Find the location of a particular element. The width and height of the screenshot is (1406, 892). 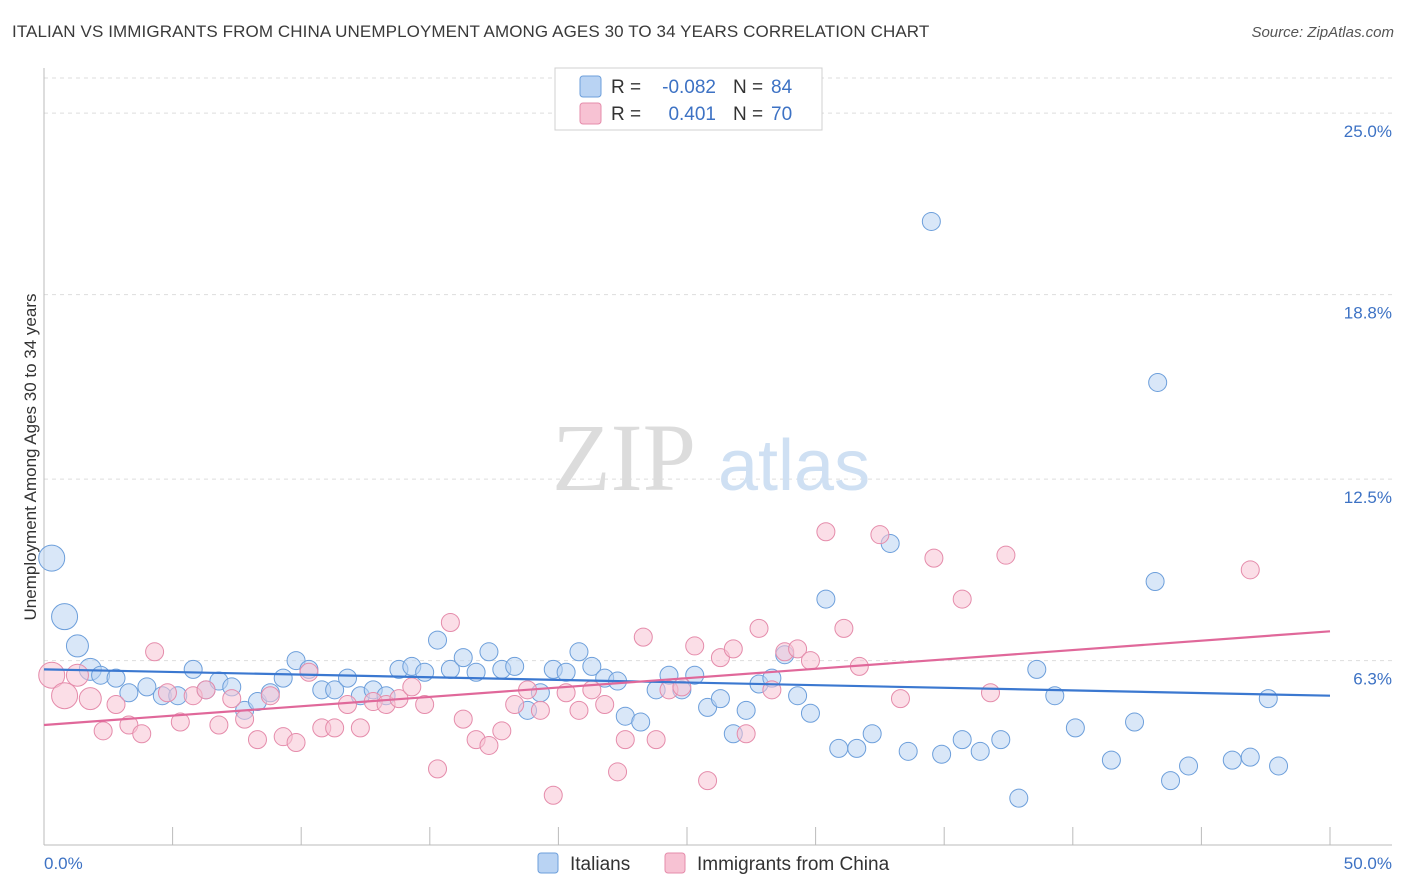

legend-r-label-italians: R = is located at coordinates (626, 87).